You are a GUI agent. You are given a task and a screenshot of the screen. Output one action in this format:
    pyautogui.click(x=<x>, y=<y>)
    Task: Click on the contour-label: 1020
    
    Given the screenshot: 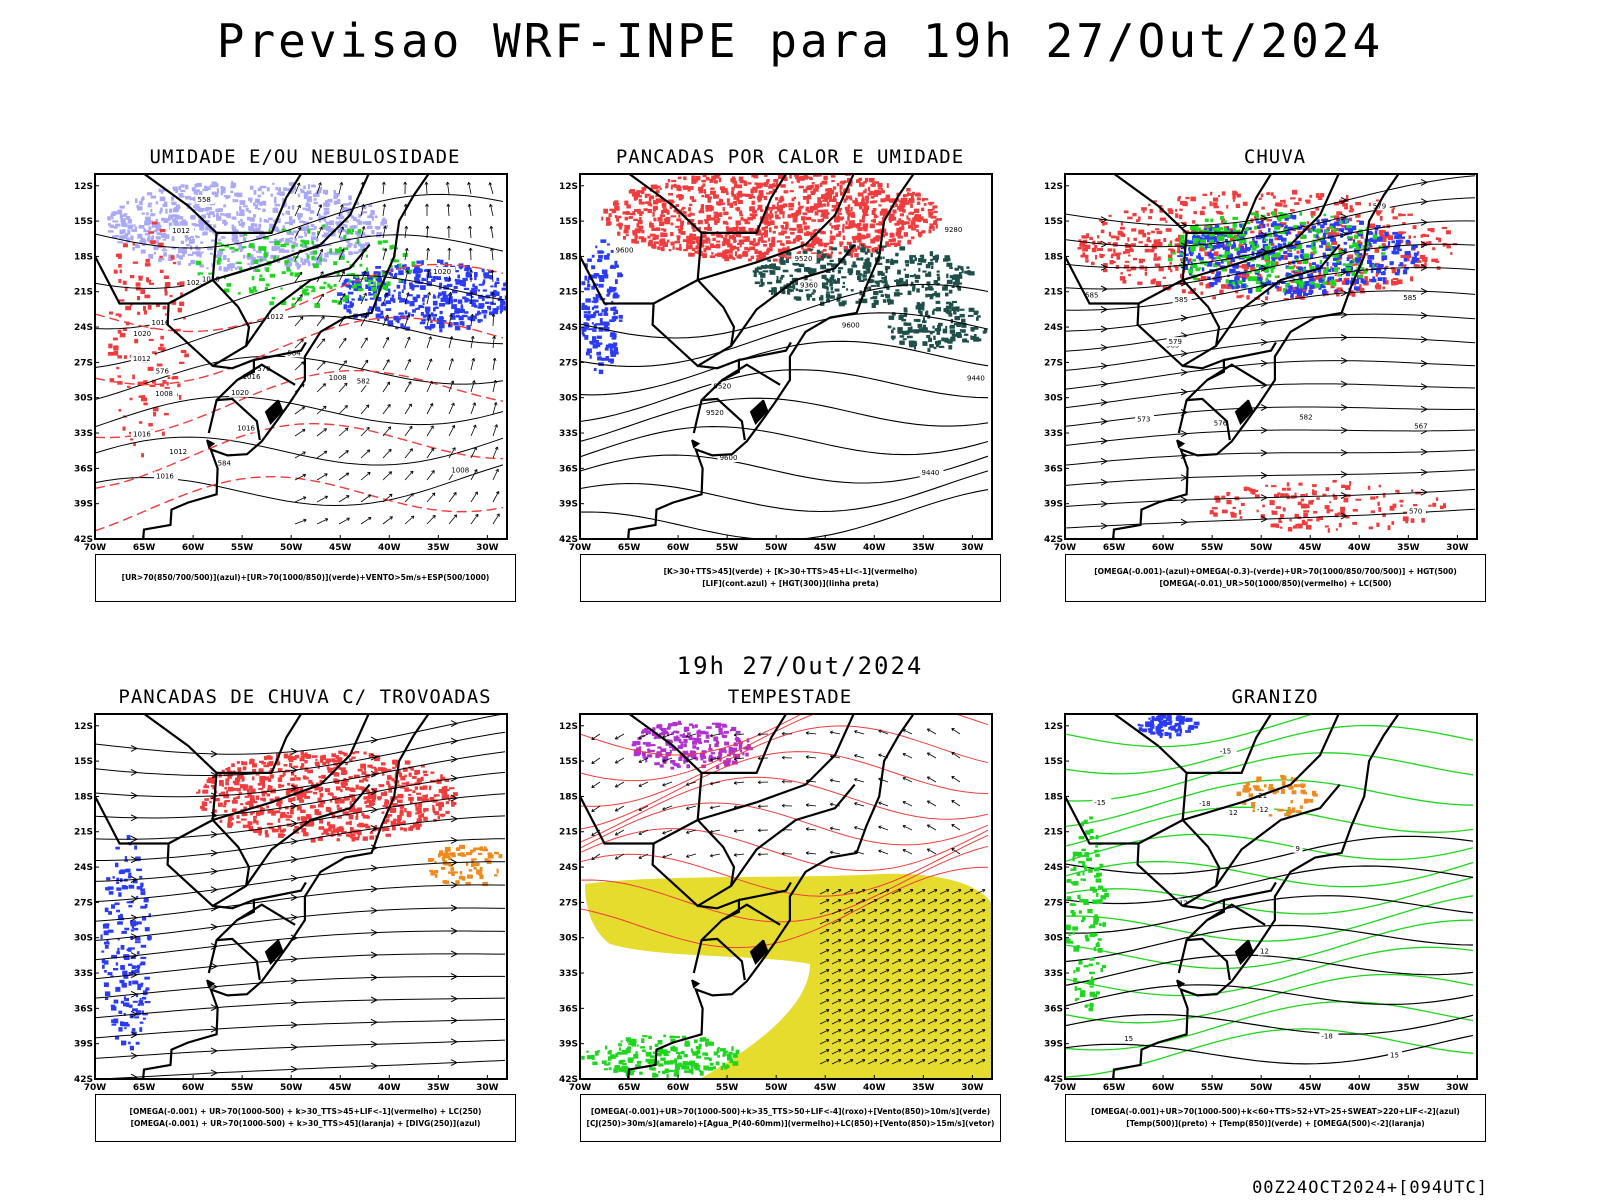 What is the action you would take?
    pyautogui.click(x=142, y=334)
    